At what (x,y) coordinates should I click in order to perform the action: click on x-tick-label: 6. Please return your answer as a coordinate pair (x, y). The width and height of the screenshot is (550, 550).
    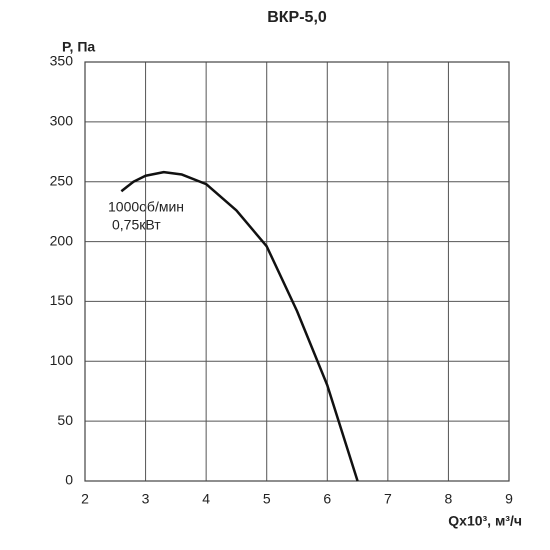
    Looking at the image, I should click on (327, 499).